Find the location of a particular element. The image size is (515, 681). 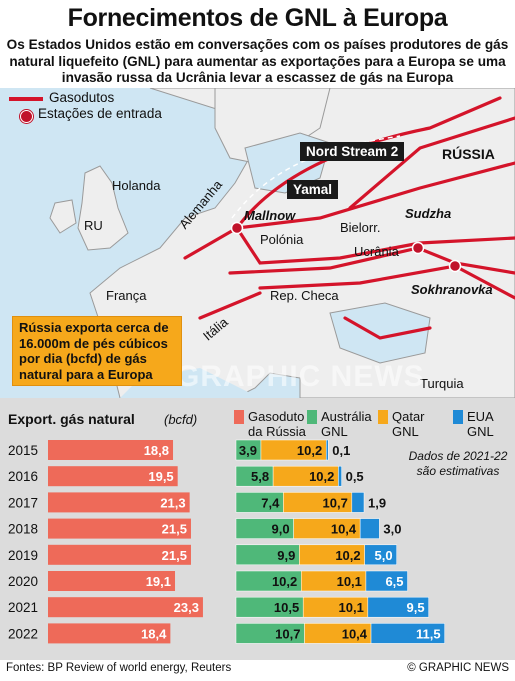

bar-1-label: 9,0 is located at coordinates (281, 529).